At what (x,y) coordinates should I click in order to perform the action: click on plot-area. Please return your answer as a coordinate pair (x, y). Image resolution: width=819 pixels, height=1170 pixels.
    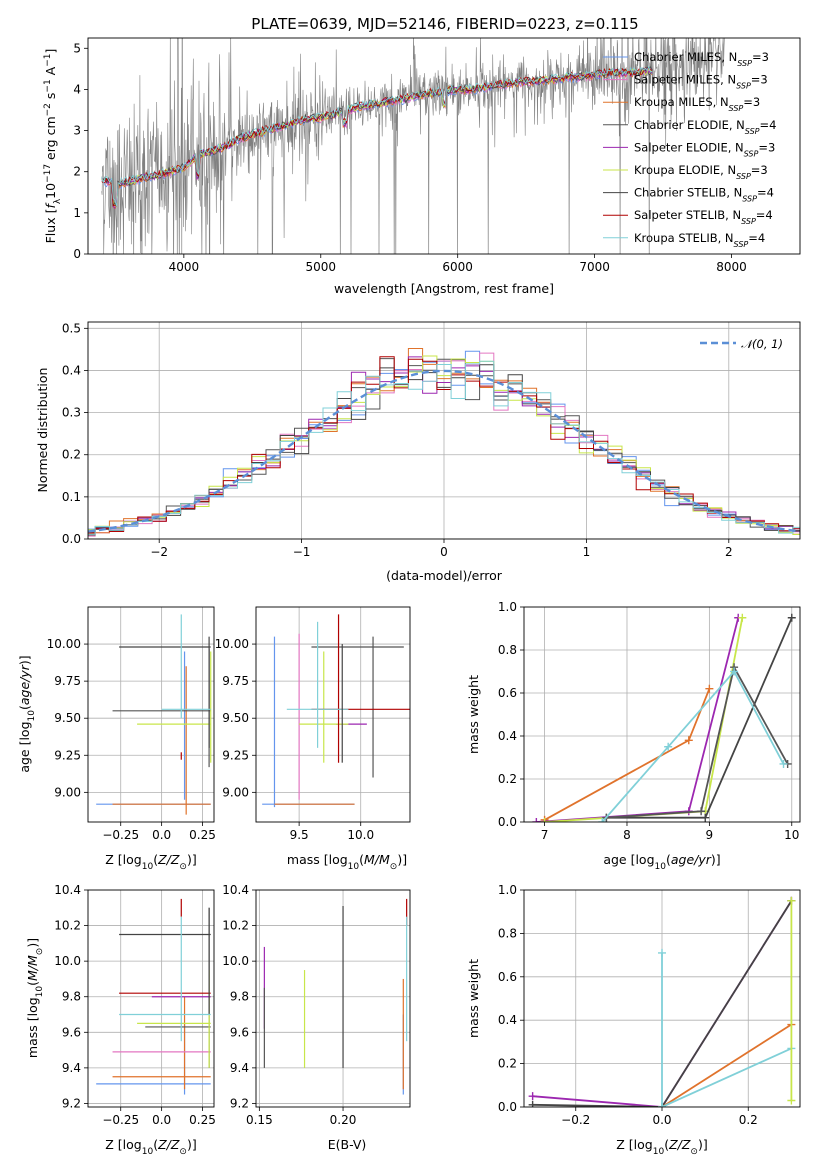
    Looking at the image, I should click on (662, 714).